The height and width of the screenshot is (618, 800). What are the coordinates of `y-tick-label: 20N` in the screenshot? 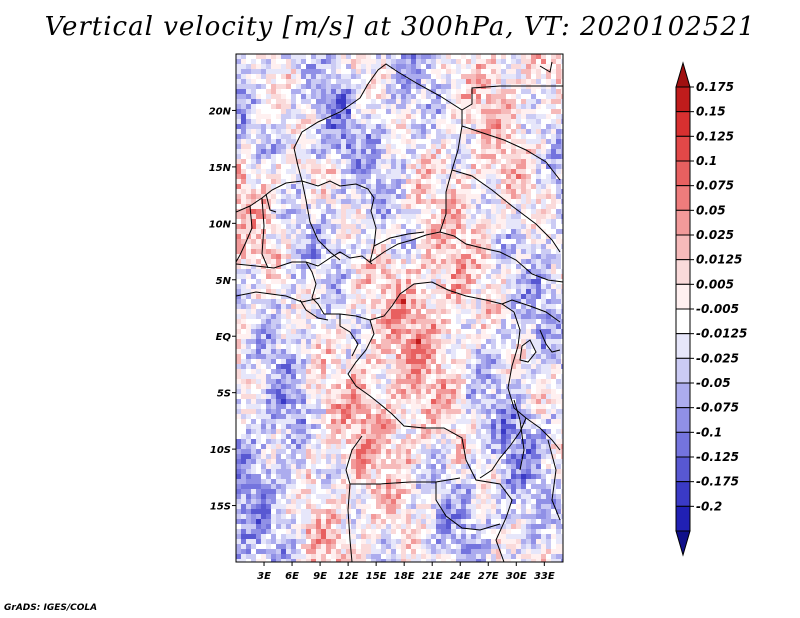 It's located at (220, 111).